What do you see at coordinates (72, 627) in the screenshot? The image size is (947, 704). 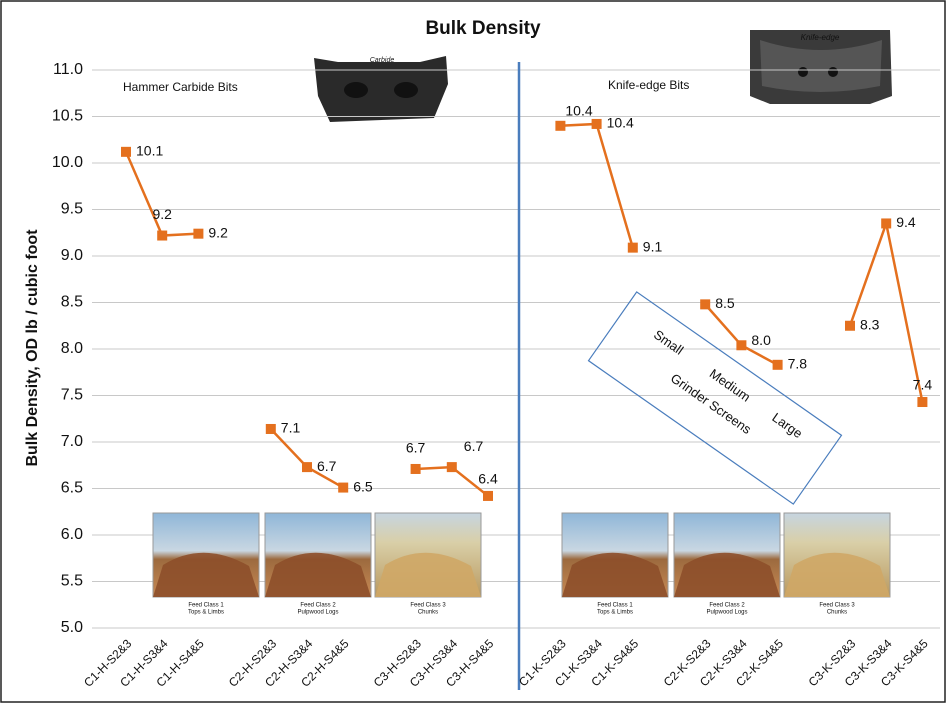 I see `y-tick-label: 5.0` at bounding box center [72, 627].